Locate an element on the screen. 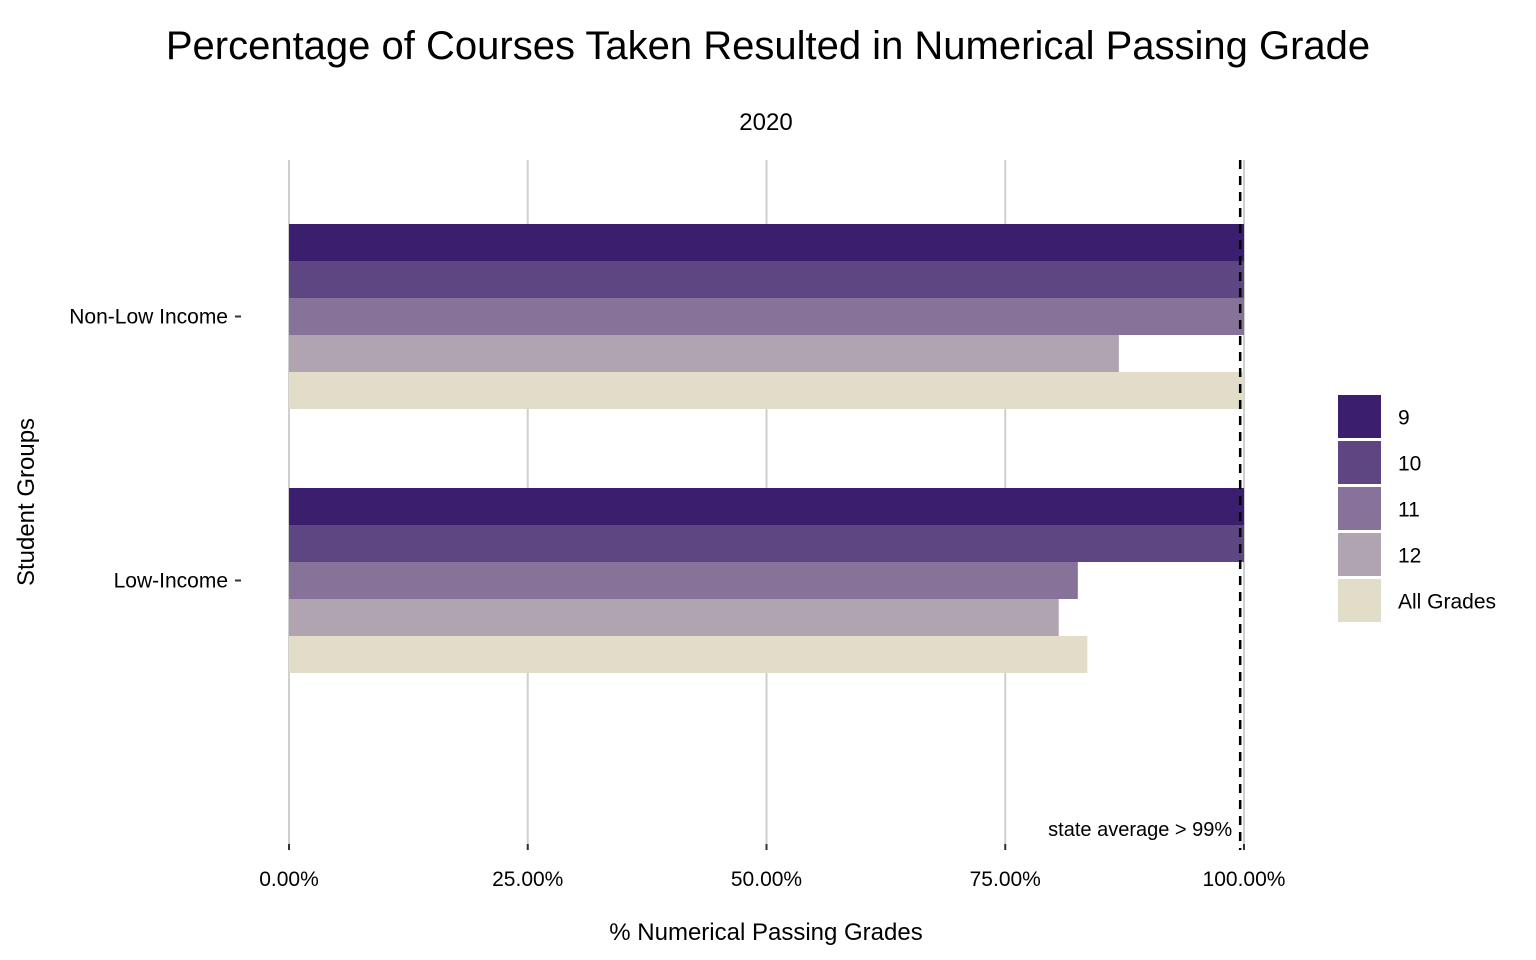 This screenshot has height=960, width=1536. x-tick-label: 25.00% is located at coordinates (527, 879).